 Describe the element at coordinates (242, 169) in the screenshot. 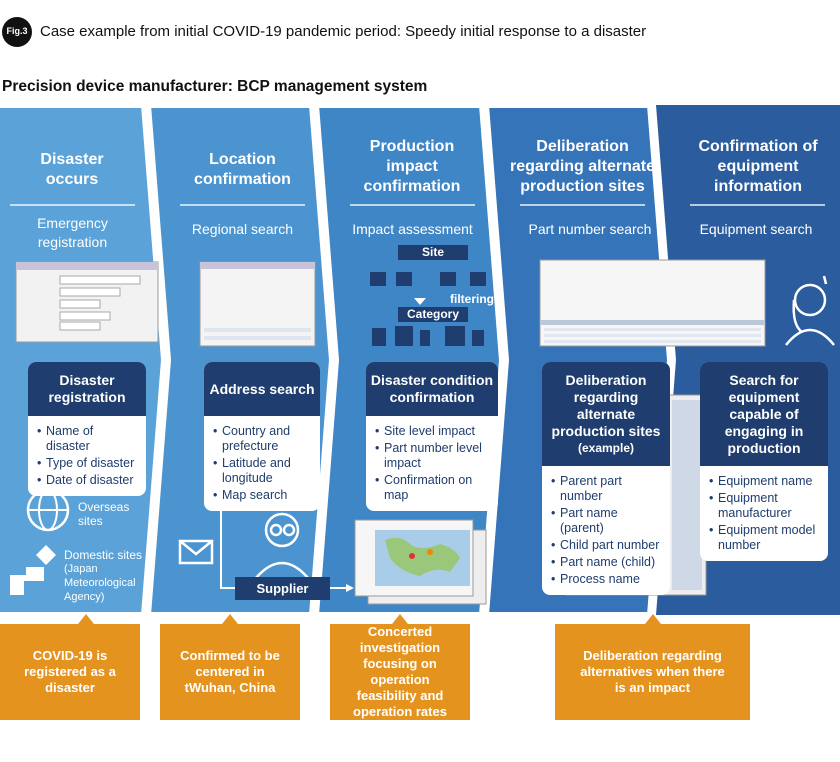

I see `stage-title: Location confirmation` at that location.